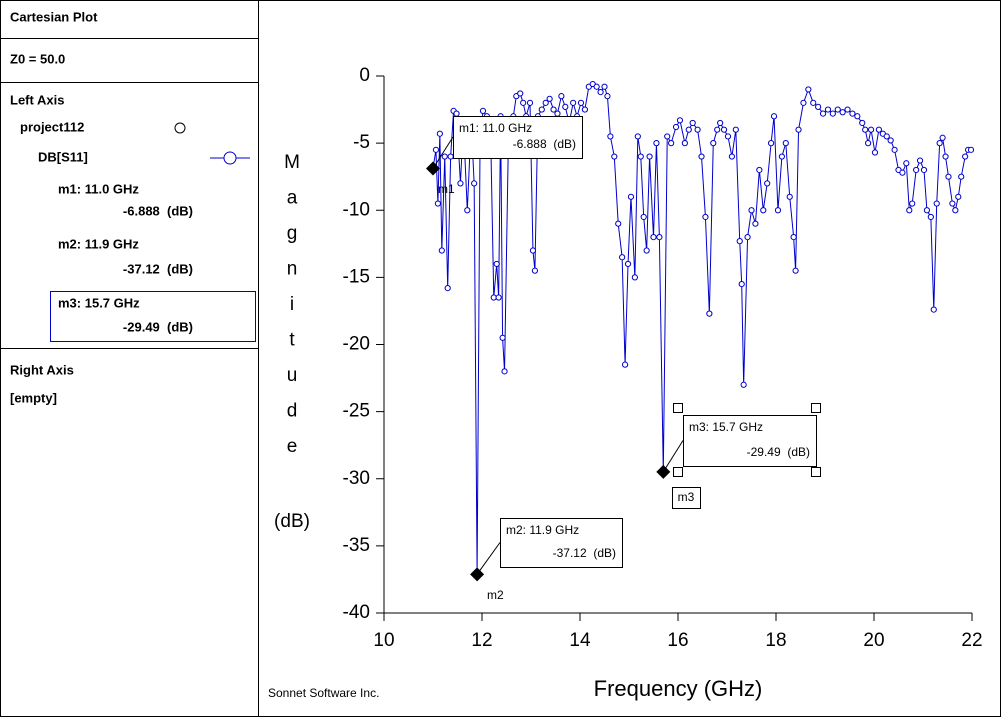 This screenshot has height=717, width=1001. Describe the element at coordinates (292, 411) in the screenshot. I see `y-axis-label-letter: d` at that location.